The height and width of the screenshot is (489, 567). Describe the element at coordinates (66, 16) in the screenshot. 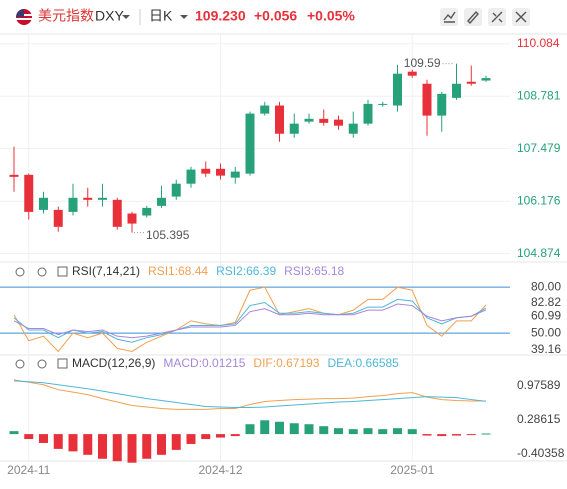

I see `index-name: 美元指数` at that location.